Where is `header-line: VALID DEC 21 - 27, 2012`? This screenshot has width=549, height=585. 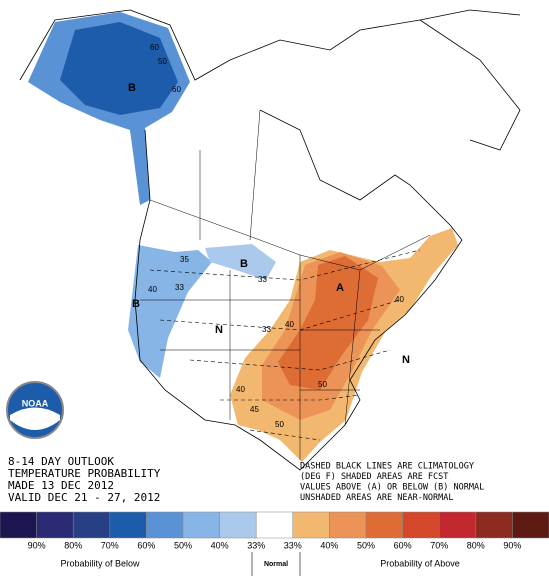 header-line: VALID DEC 21 - 27, 2012 is located at coordinates (84, 497).